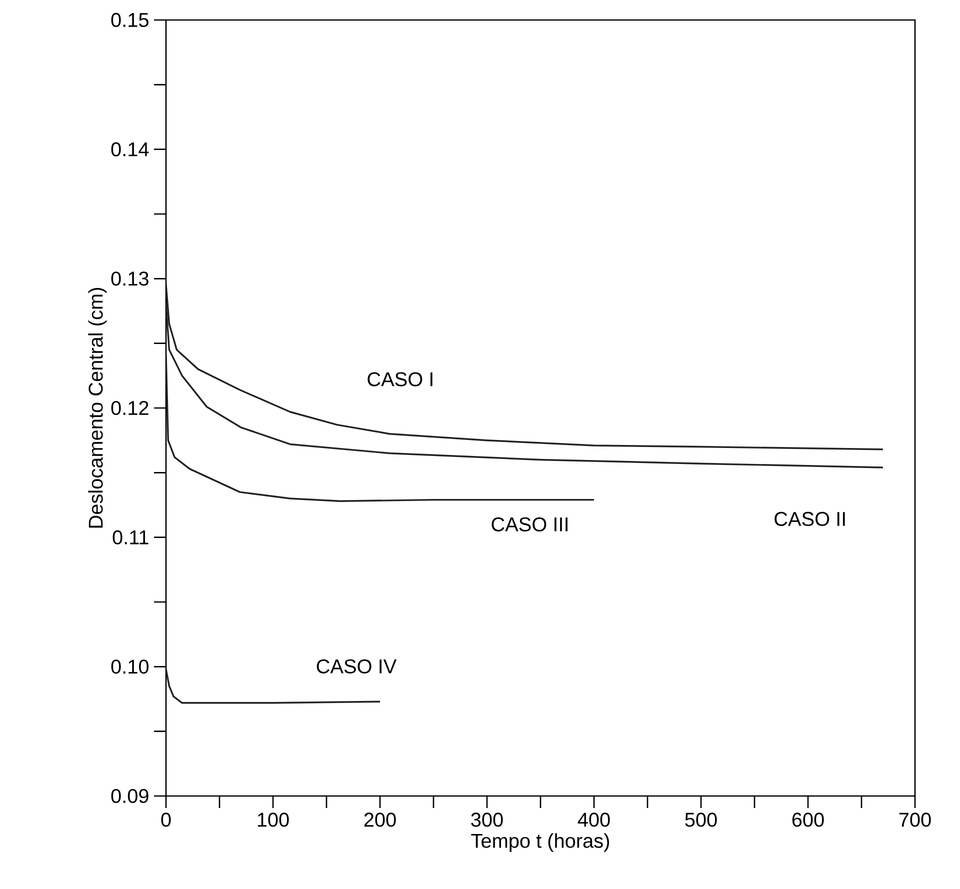  What do you see at coordinates (129, 408) in the screenshot?
I see `y-tick-label: 0.12` at bounding box center [129, 408].